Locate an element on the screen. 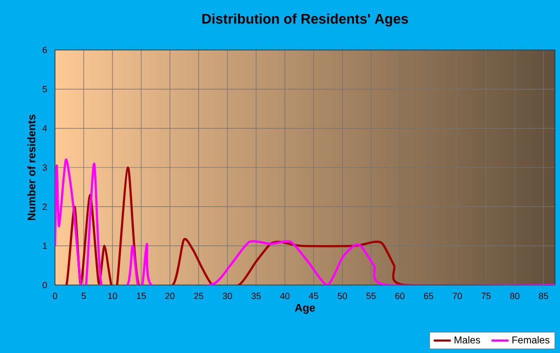 This screenshot has height=353, width=560. x-tick-label: 30 is located at coordinates (227, 296).